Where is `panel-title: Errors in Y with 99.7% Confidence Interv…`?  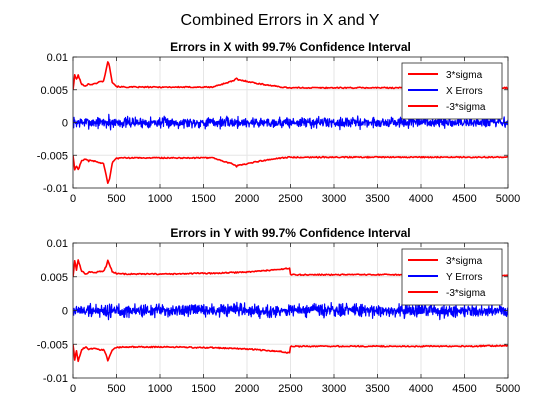
panel-title: Errors in Y with 99.7% Confidence Interv… is located at coordinates (290, 233).